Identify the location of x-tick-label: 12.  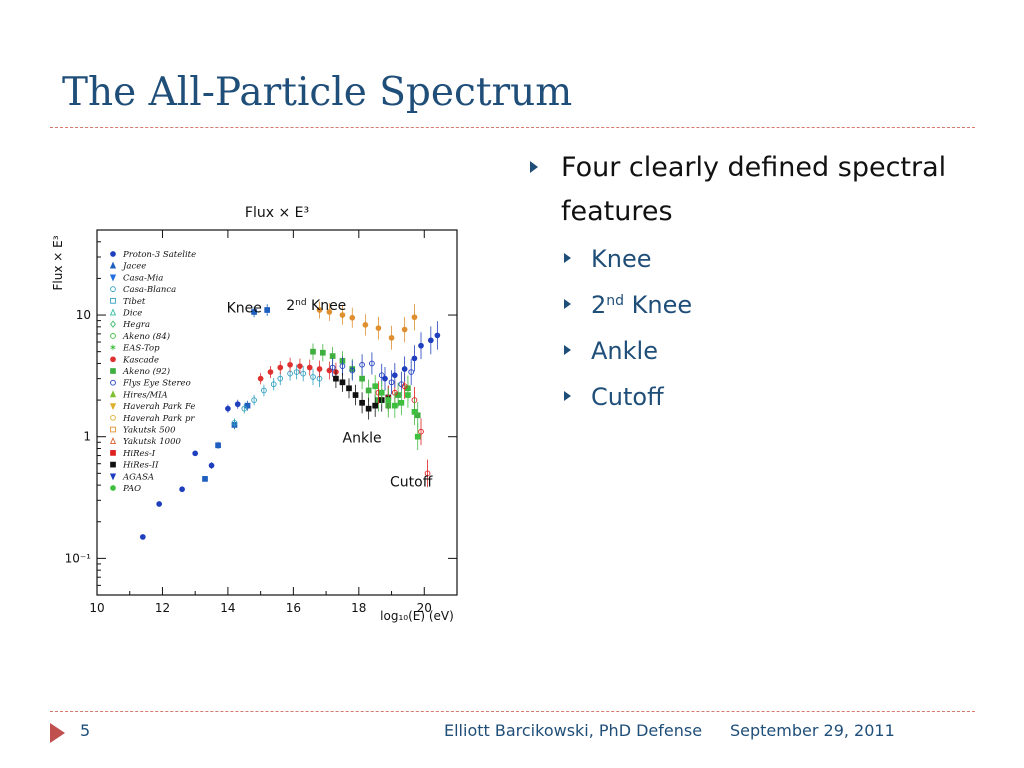
(162, 608).